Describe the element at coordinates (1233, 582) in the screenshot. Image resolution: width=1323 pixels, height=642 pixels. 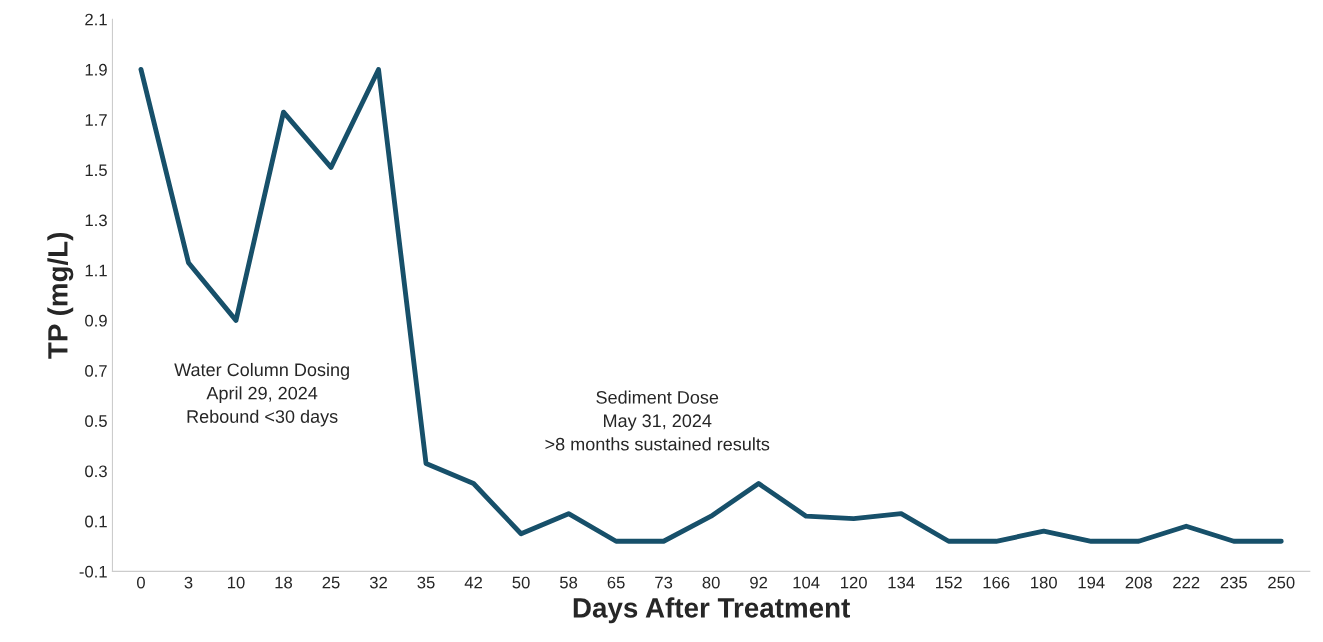
I see `x-tick-label: 235` at that location.